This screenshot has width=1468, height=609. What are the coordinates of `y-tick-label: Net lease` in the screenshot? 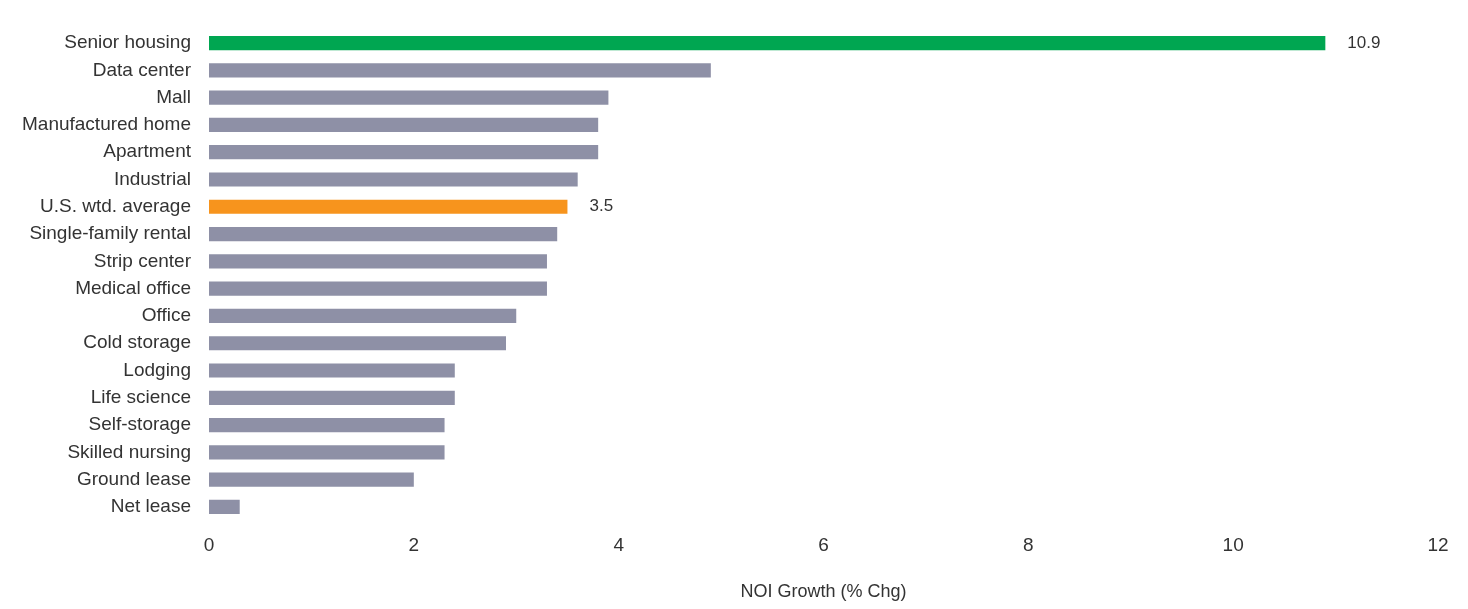 It's located at (150, 506).